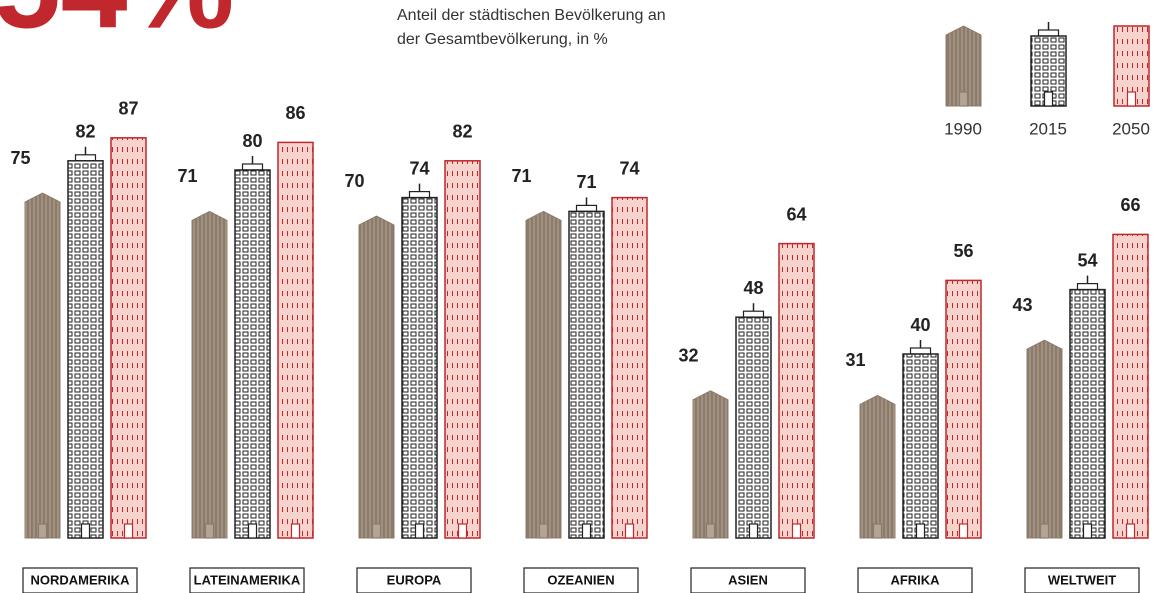  What do you see at coordinates (1130, 205) in the screenshot?
I see `value-label: 66` at bounding box center [1130, 205].